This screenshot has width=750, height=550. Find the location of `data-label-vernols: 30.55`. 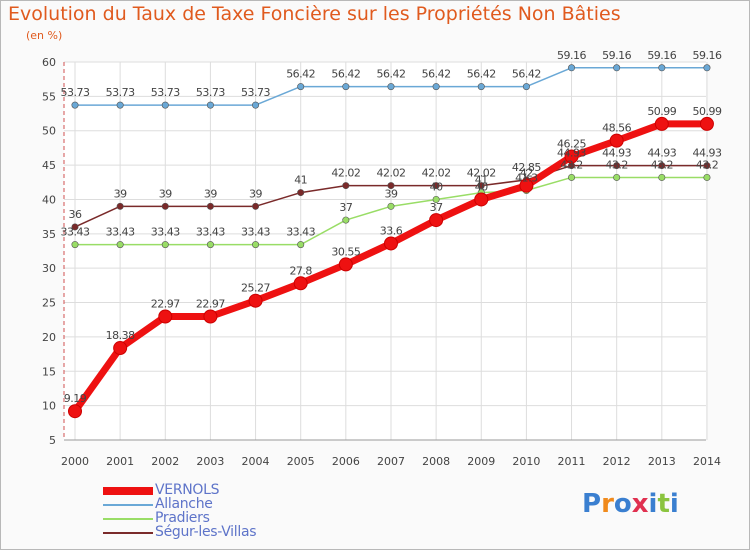

data-label-vernols: 30.55 is located at coordinates (345, 251).